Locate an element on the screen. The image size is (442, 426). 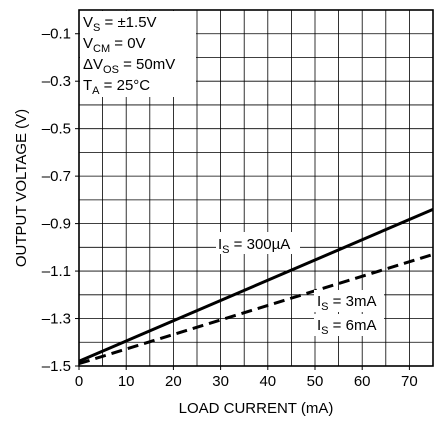
y-tick-label: –0.3 is located at coordinates (56, 81).